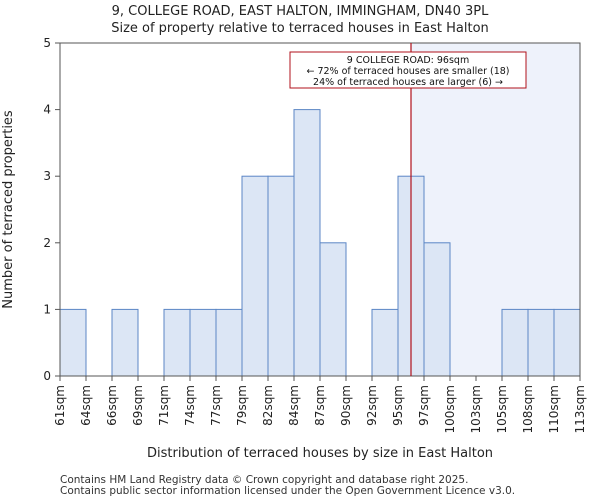 The width and height of the screenshot is (600, 500). I want to click on x-tick-label: 87sqm, so click(320, 405).